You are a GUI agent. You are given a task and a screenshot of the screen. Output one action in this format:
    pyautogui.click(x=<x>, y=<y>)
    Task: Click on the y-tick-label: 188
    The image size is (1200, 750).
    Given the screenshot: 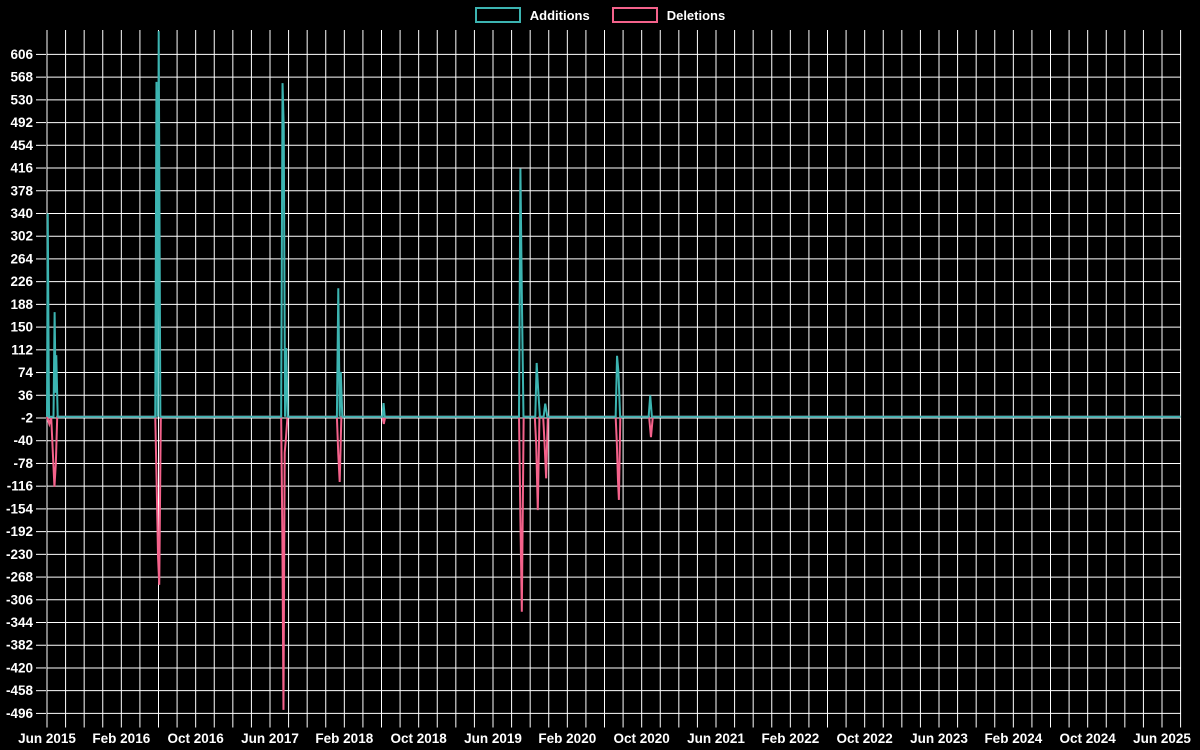 What is the action you would take?
    pyautogui.click(x=21, y=304)
    